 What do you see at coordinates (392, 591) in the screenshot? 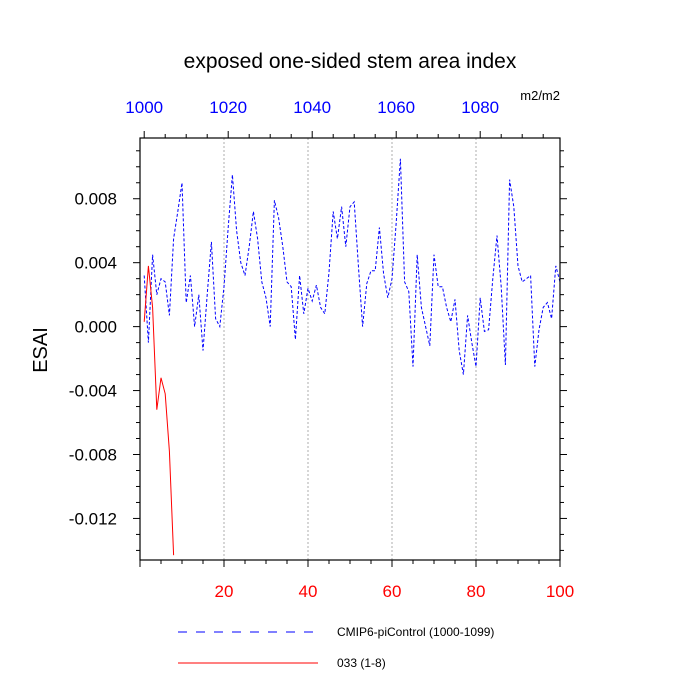
I see `x-tick-label: 60` at bounding box center [392, 591].